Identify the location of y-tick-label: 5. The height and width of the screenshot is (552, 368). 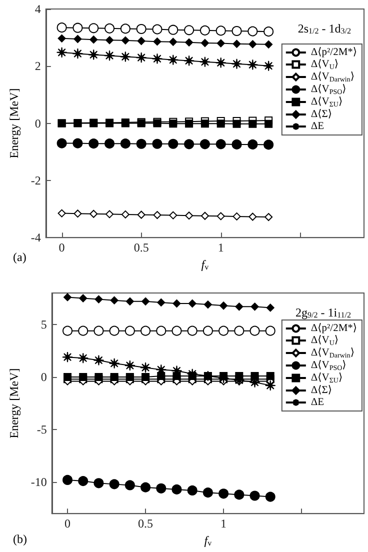
(43, 325).